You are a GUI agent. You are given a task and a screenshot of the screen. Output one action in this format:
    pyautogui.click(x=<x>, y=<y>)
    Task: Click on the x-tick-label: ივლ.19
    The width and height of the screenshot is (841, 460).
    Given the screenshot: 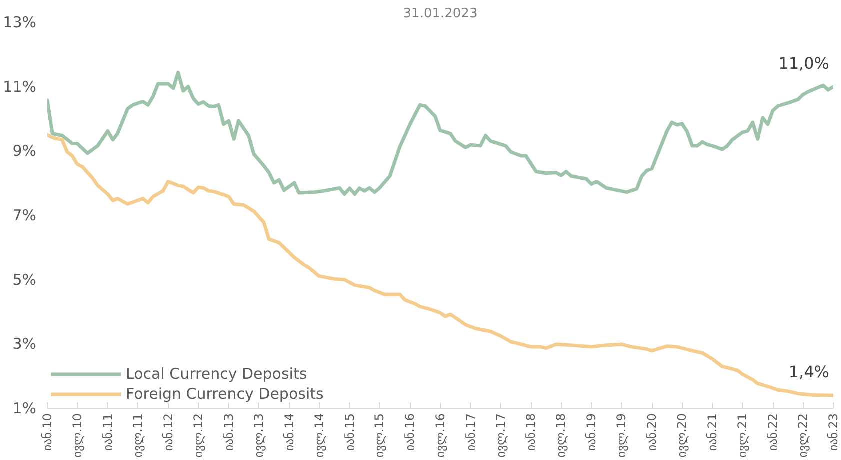 What is the action you would take?
    pyautogui.click(x=621, y=435)
    